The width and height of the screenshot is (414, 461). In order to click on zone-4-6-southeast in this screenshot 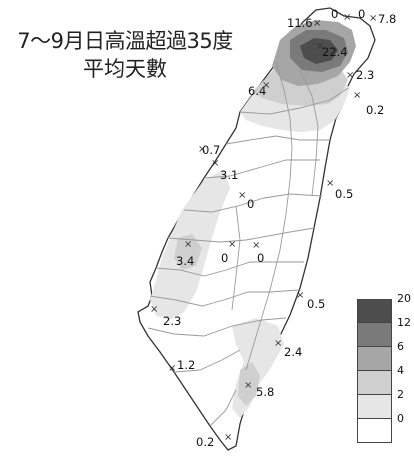, I will do `click(249, 384)`.